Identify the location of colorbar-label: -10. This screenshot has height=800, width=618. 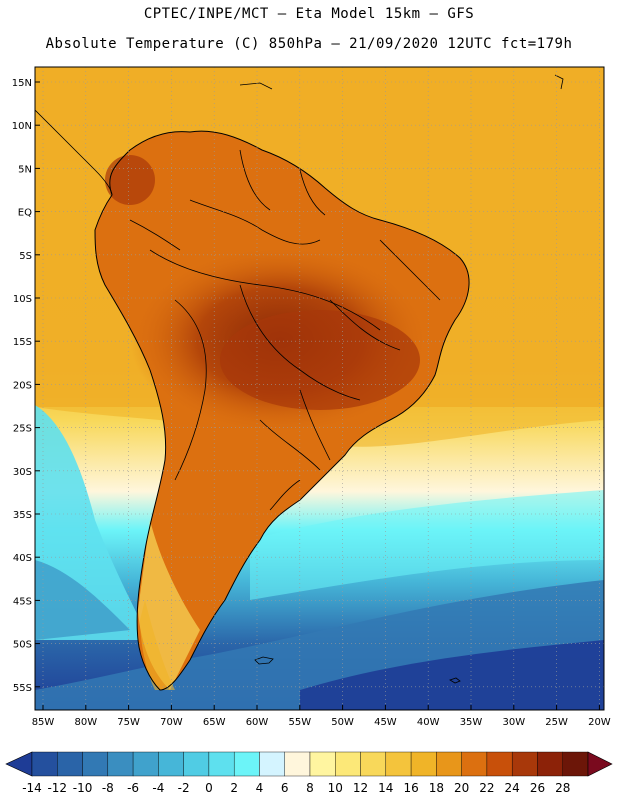
(83, 788).